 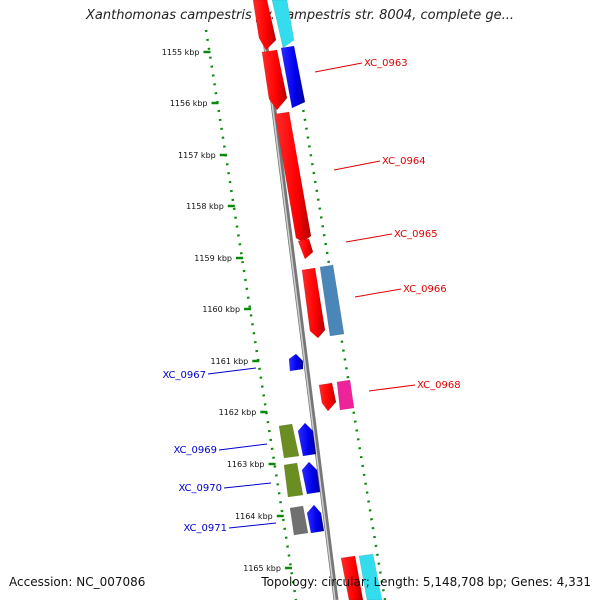 What do you see at coordinates (386, 63) in the screenshot?
I see `gene-label-xc-0963: XC_0963` at bounding box center [386, 63].